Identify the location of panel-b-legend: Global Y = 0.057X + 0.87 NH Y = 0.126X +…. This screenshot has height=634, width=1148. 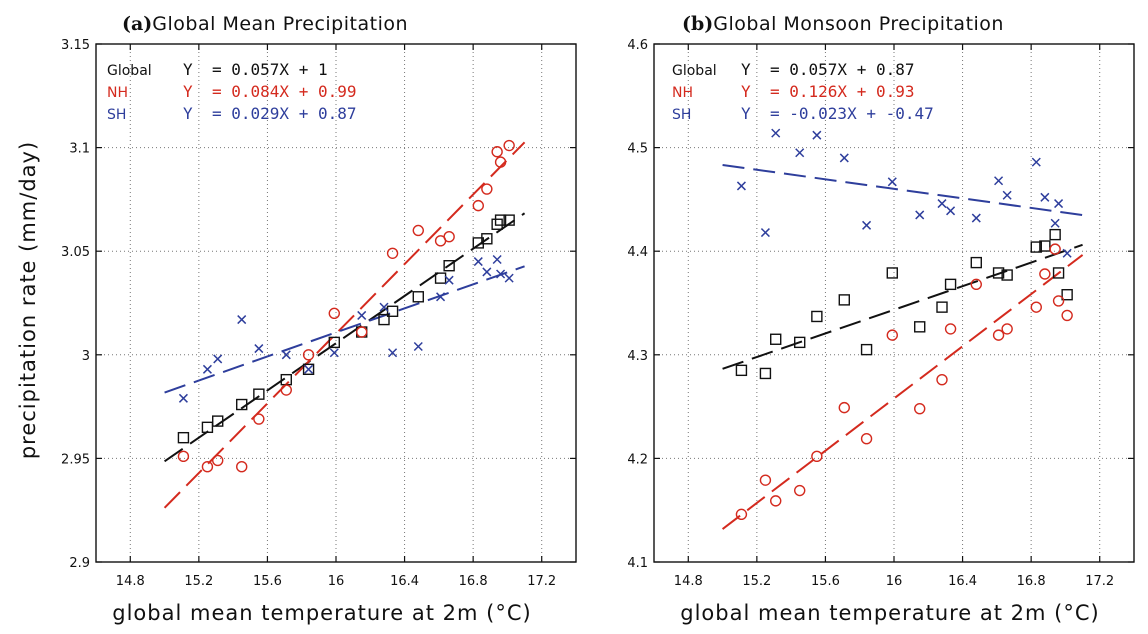
(803, 91).